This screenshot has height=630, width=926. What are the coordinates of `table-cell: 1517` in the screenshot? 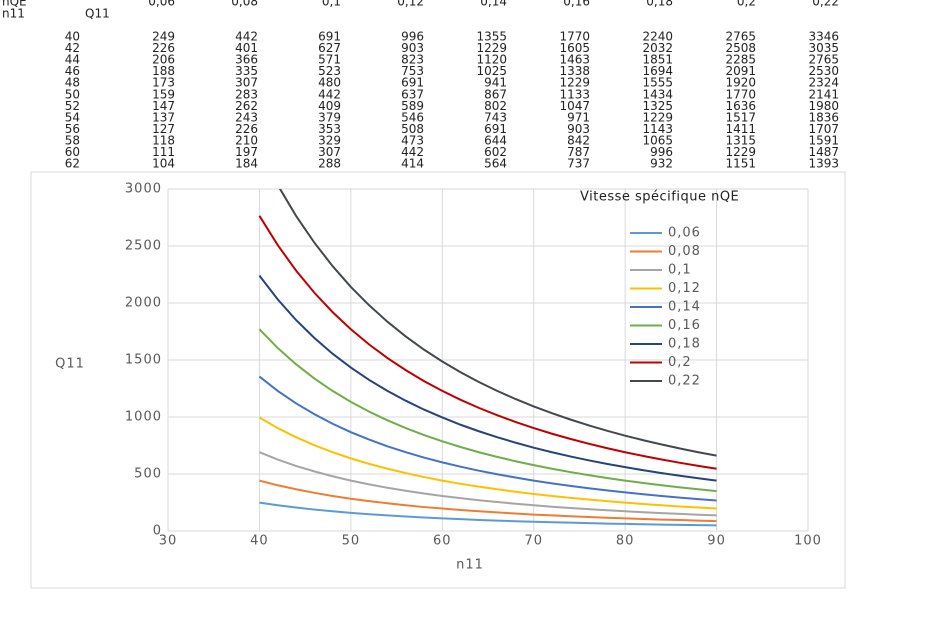 It's located at (740, 117).